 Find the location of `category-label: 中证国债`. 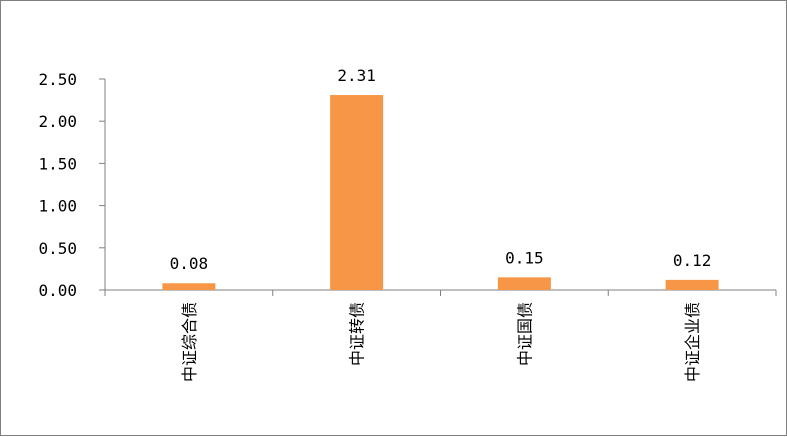

category-label: 中证国债 is located at coordinates (524, 334).